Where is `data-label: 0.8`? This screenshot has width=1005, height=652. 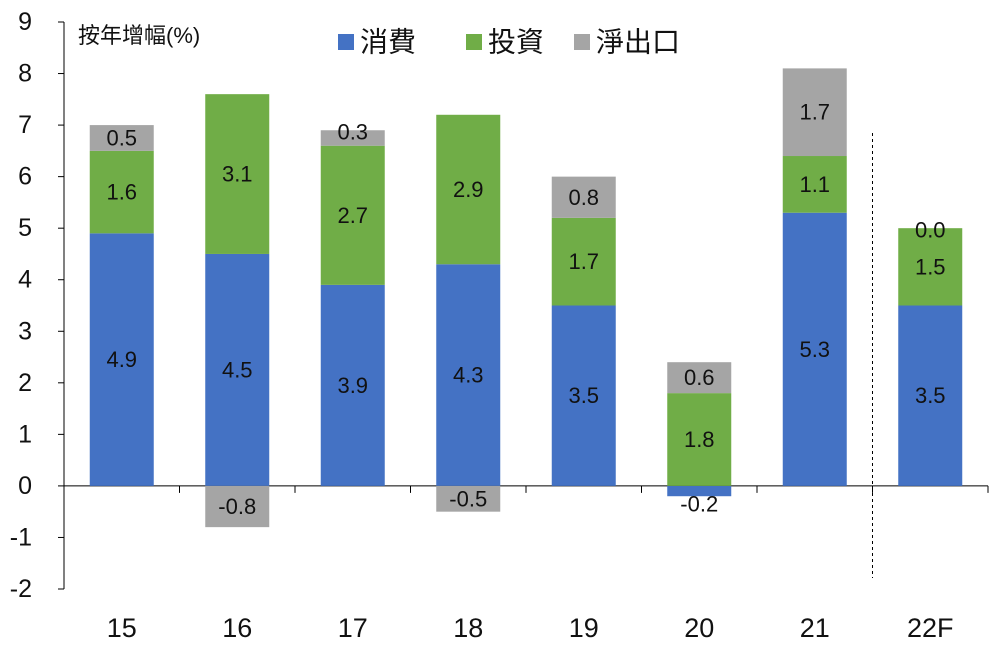
data-label: 0.8 is located at coordinates (583, 197).